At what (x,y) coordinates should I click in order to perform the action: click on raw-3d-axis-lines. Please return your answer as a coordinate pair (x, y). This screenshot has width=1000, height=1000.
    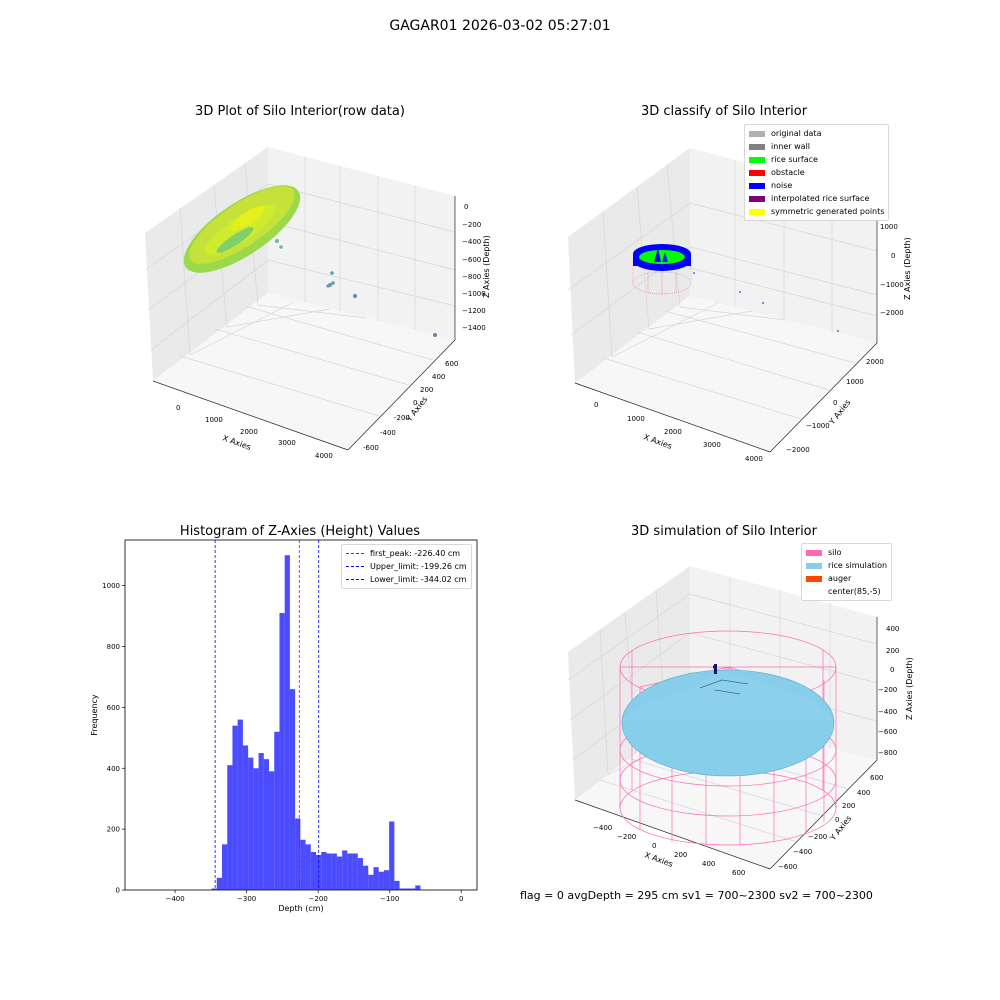
    Looking at the image, I should click on (304, 323).